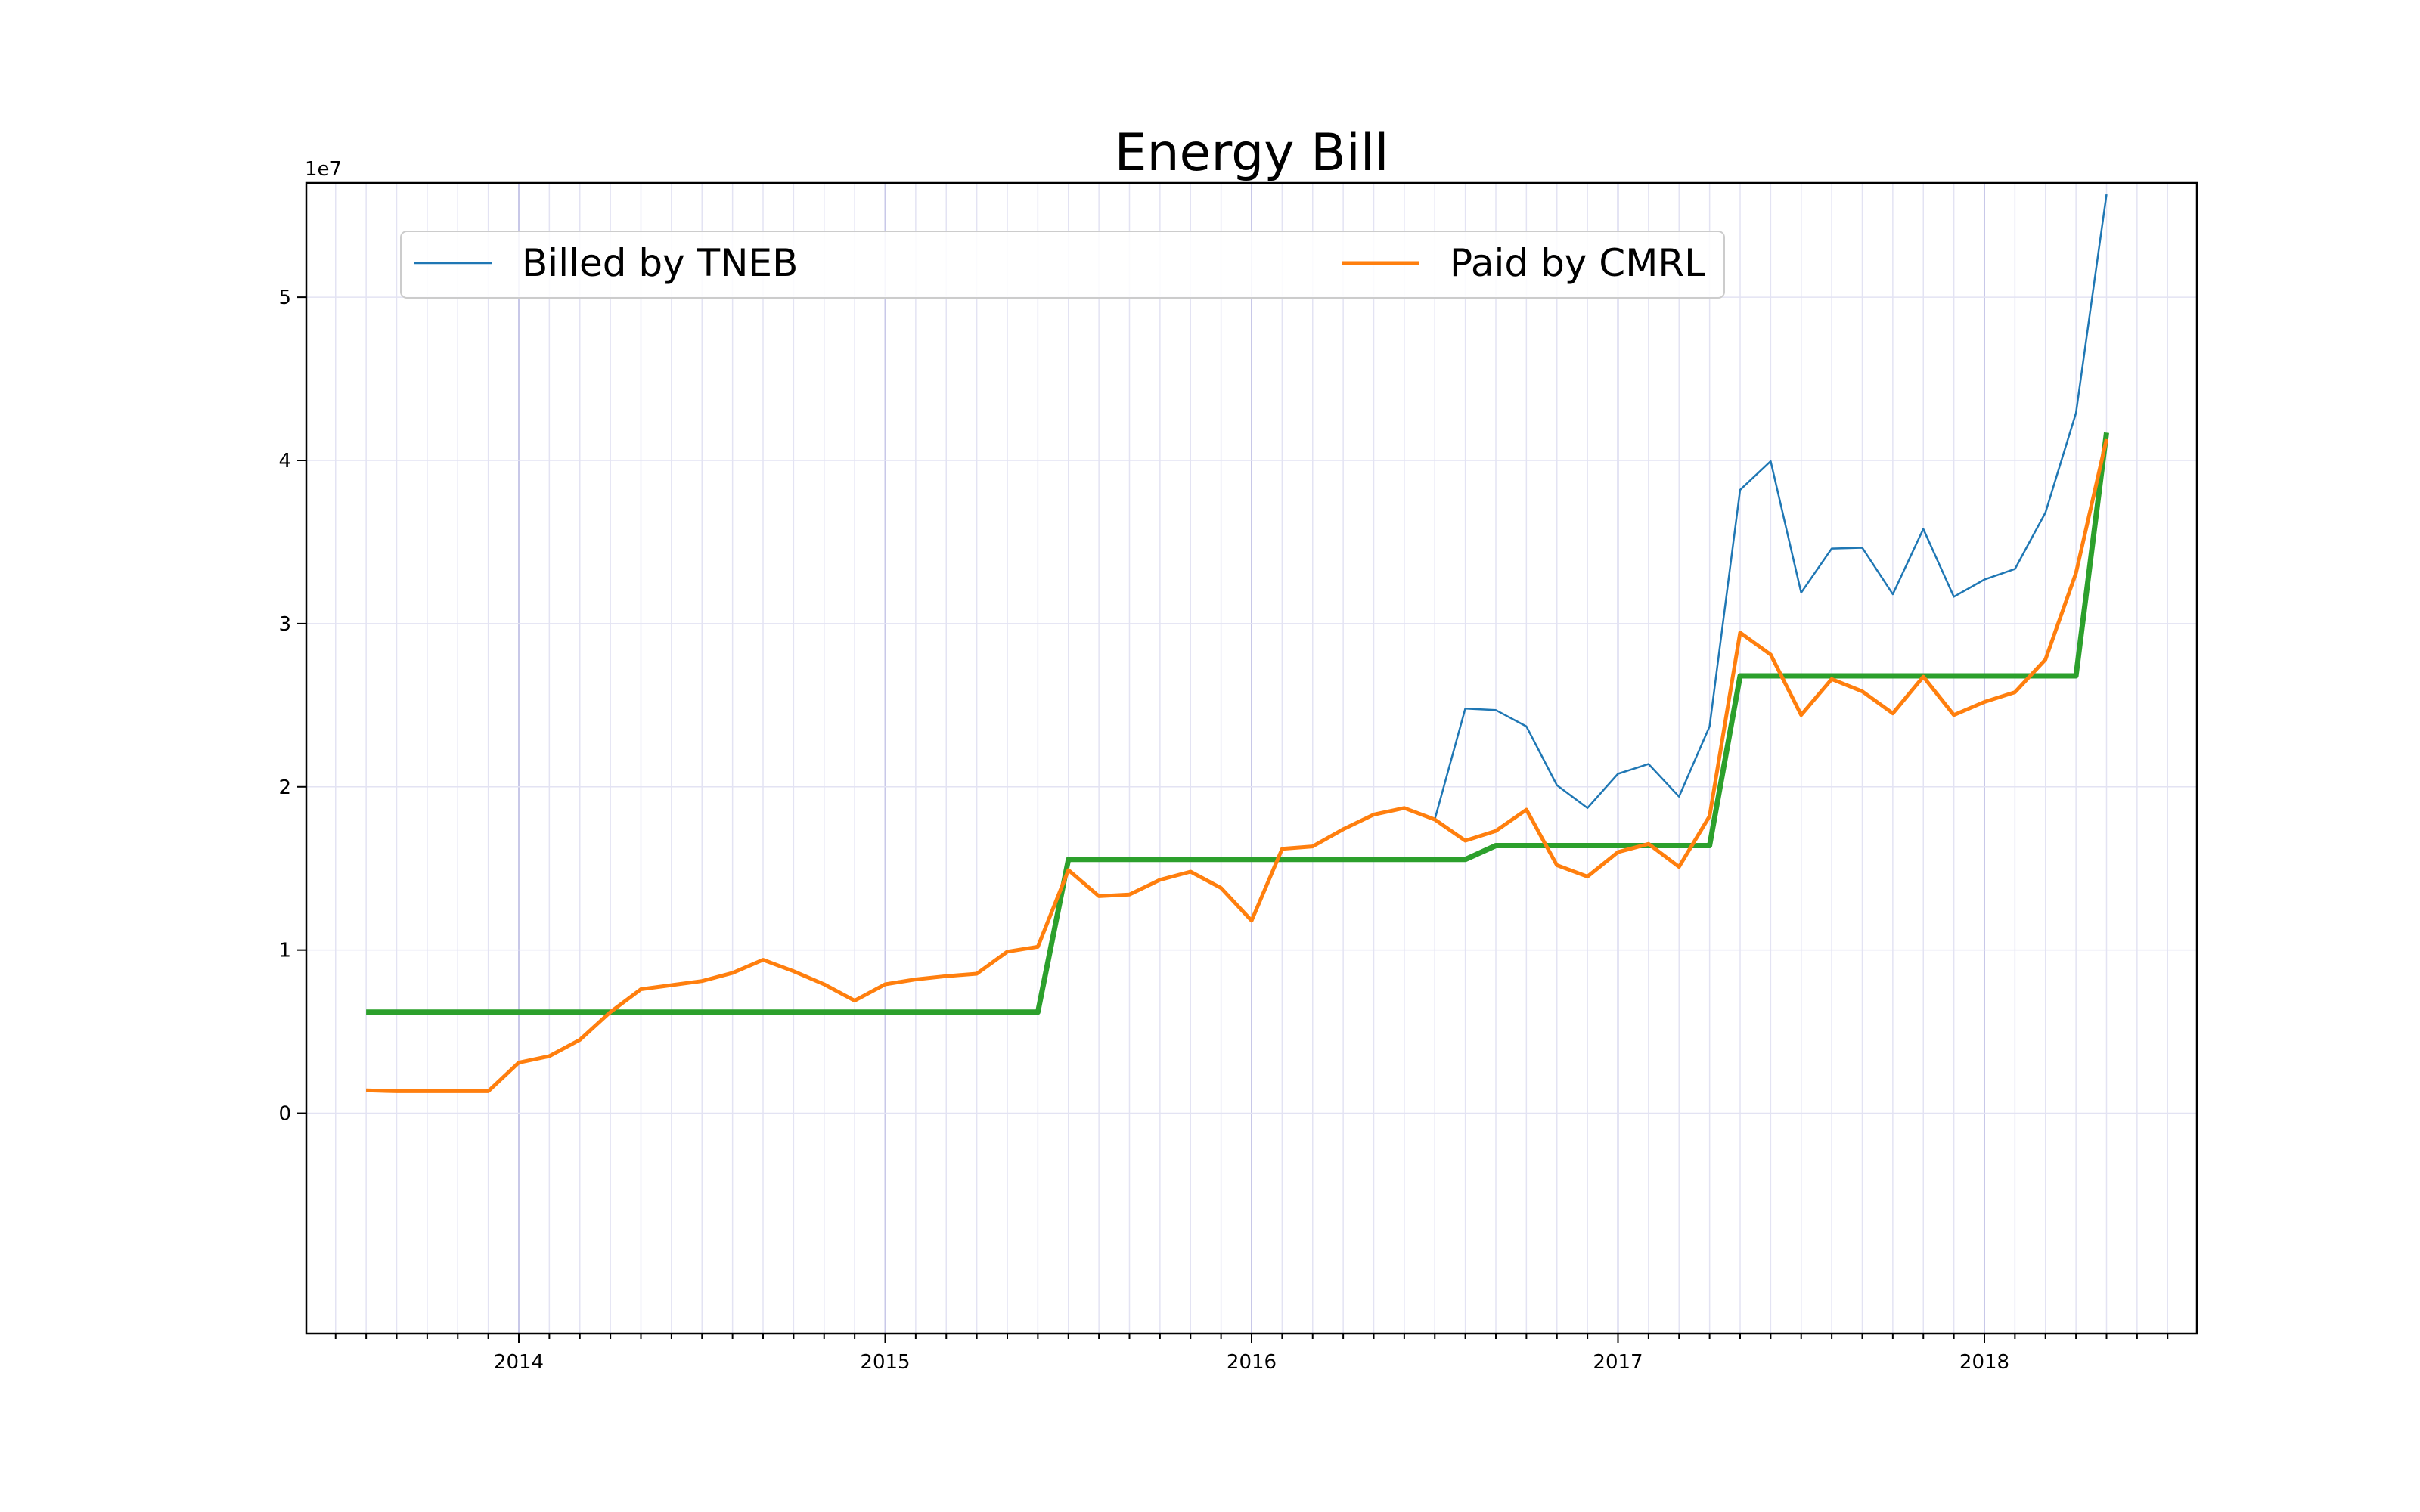 This screenshot has width=2420, height=1512. I want to click on y-tick-label: 1, so click(284, 951).